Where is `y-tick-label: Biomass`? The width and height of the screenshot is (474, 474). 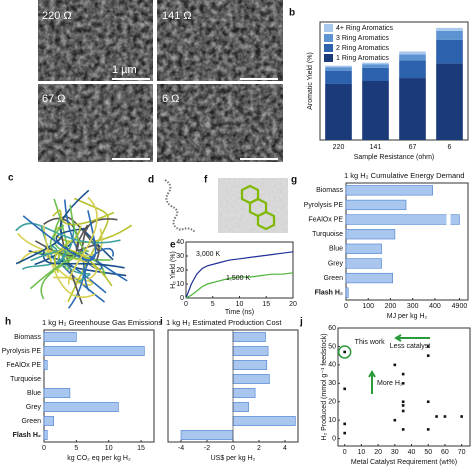
y-tick-label: Biomass is located at coordinates (27, 337).